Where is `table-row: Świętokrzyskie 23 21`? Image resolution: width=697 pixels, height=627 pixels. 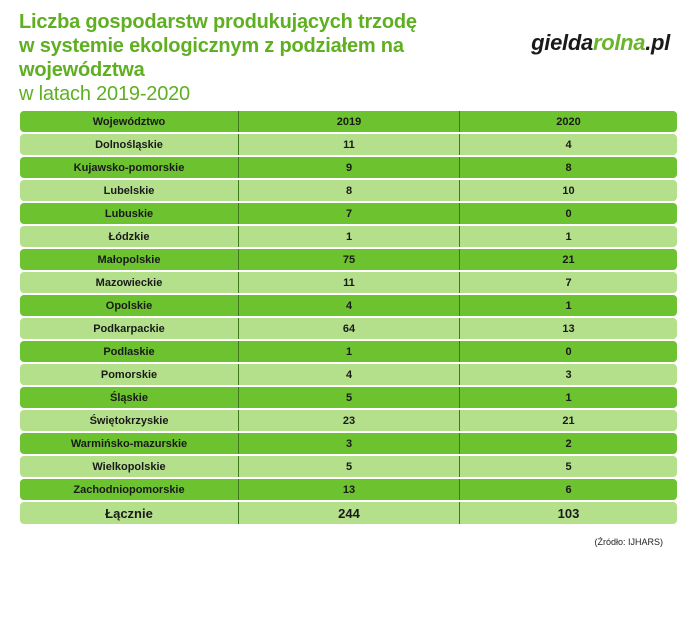 table-row: Świętokrzyskie 23 21 is located at coordinates (348, 420).